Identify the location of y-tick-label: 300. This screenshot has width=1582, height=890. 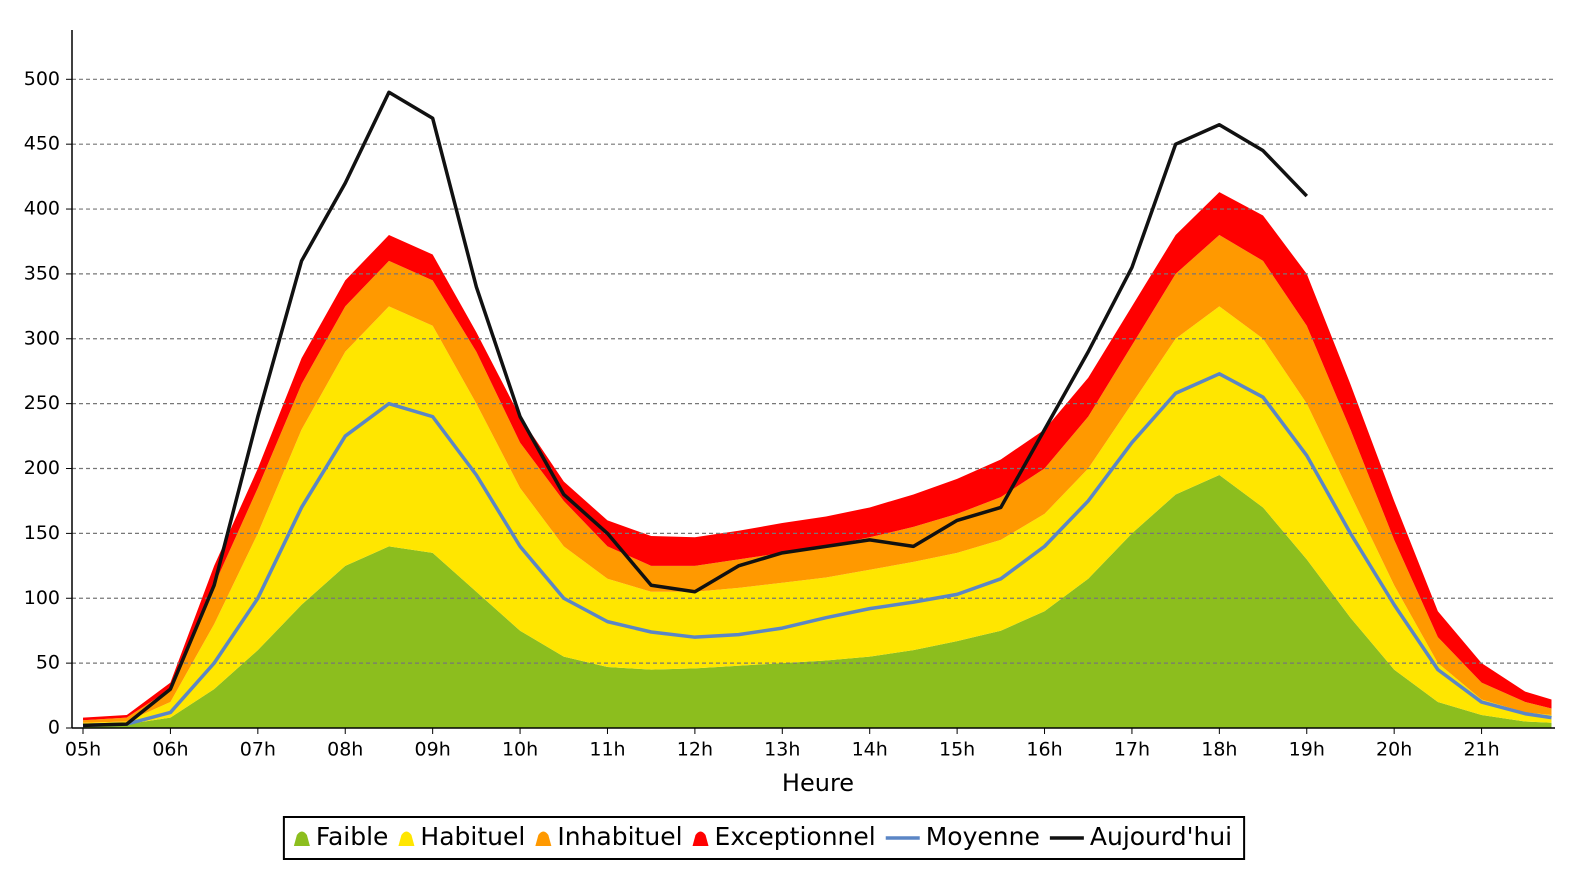
(42, 338).